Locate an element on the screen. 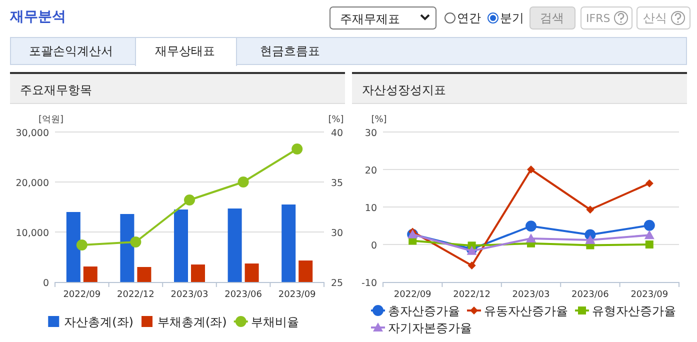 The image size is (697, 342). y-tick-label: 10,000 is located at coordinates (32, 233).